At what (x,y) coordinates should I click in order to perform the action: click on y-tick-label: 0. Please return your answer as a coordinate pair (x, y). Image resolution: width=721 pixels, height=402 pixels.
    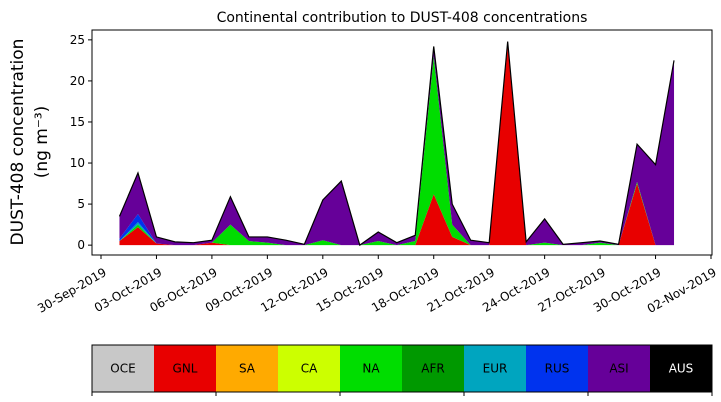
    Looking at the image, I should click on (81, 245).